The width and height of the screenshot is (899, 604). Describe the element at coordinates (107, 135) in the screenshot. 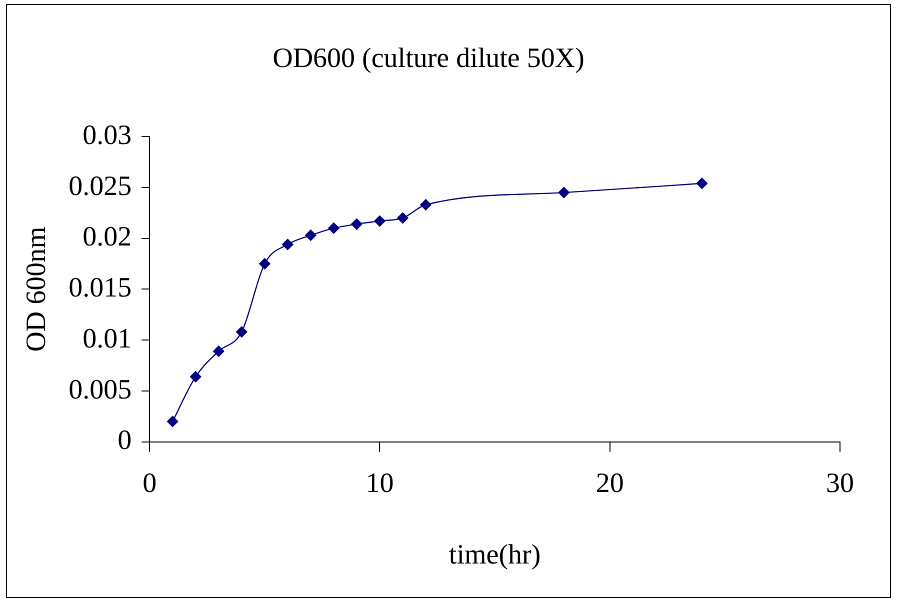

I see `y-tick-label: 0.03` at that location.